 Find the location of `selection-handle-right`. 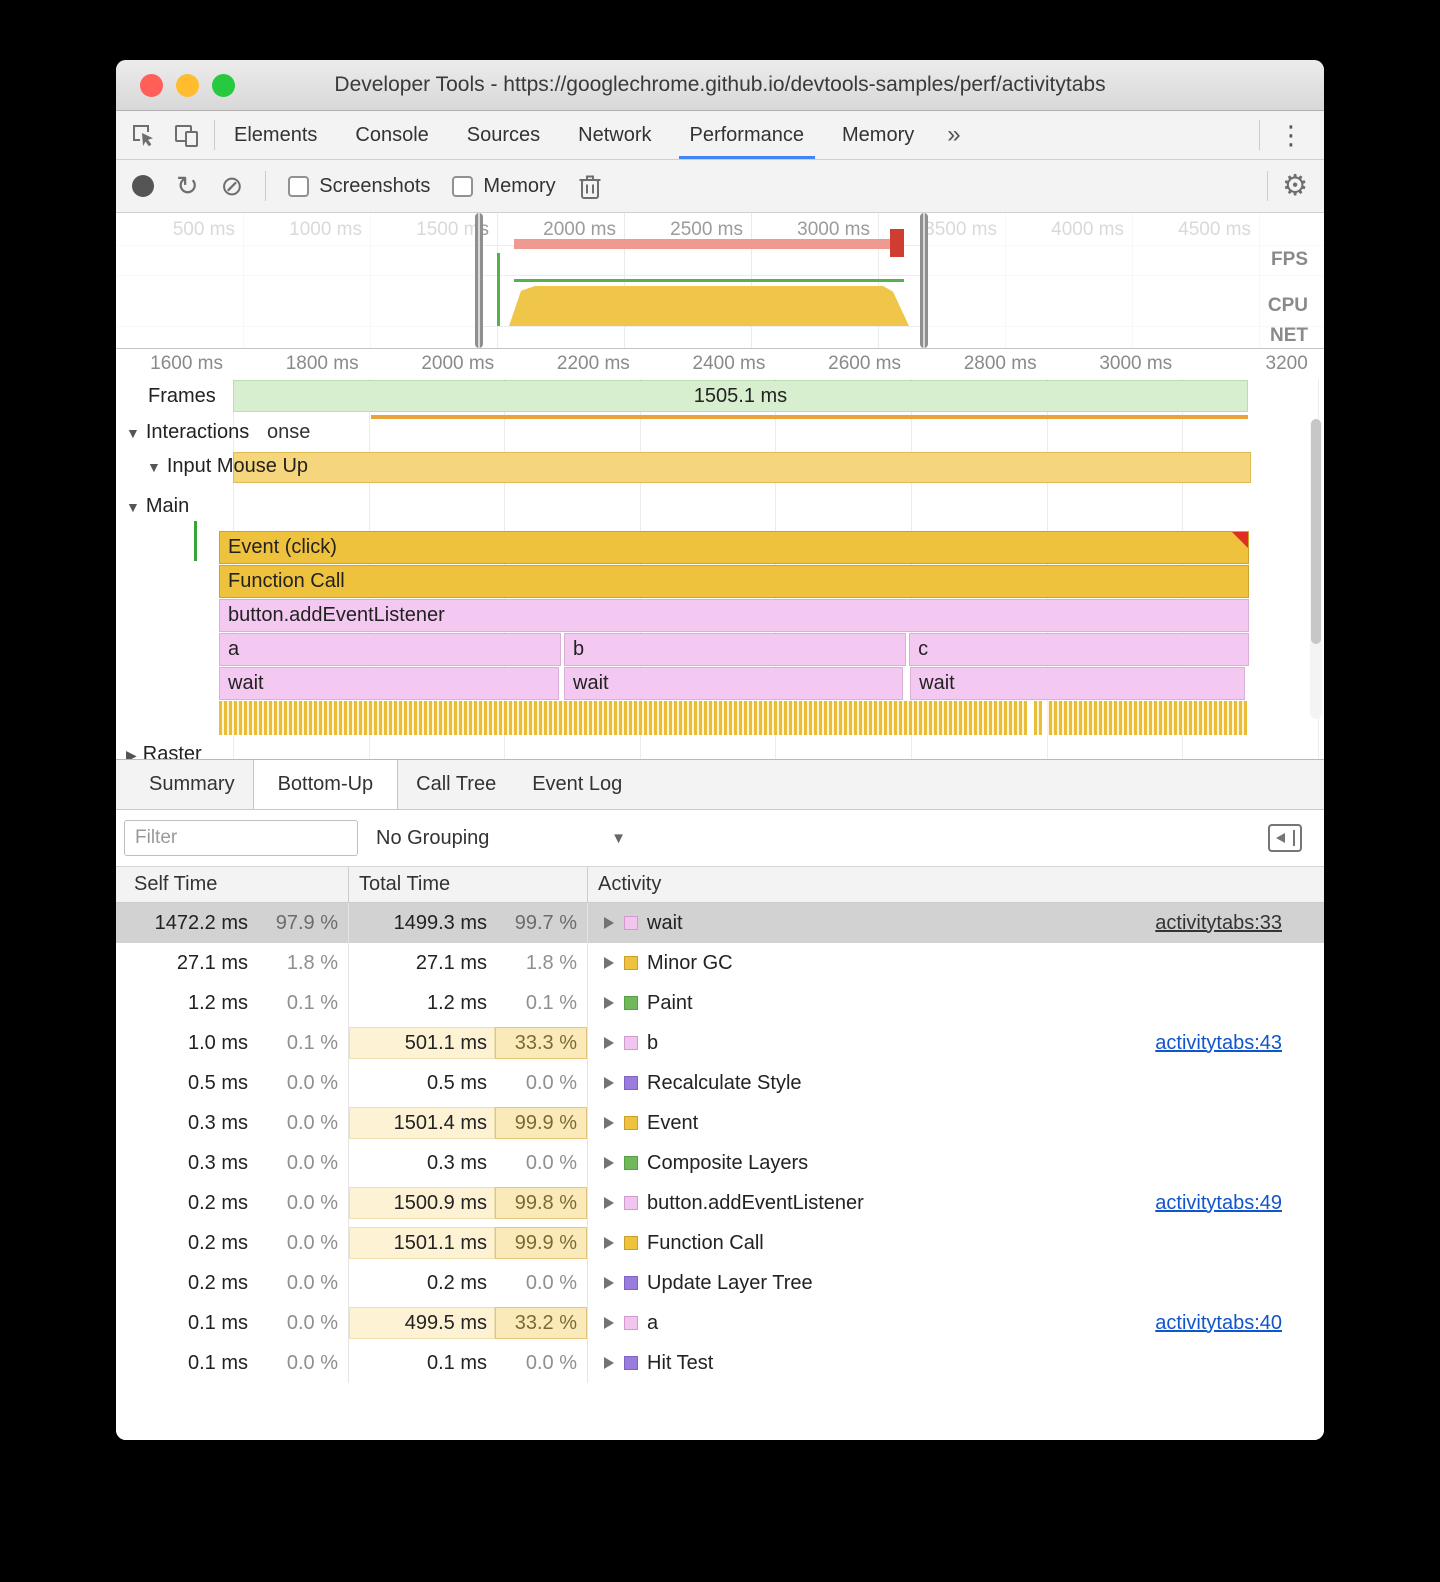

selection-handle-right is located at coordinates (924, 280).